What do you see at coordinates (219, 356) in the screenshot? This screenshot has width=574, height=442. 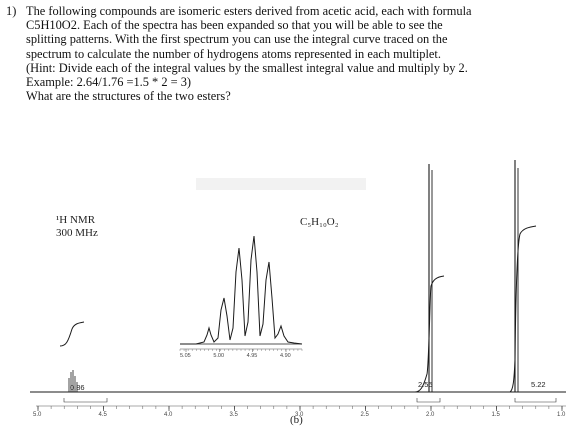 I see `inset-tick-label: 5.00` at bounding box center [219, 356].